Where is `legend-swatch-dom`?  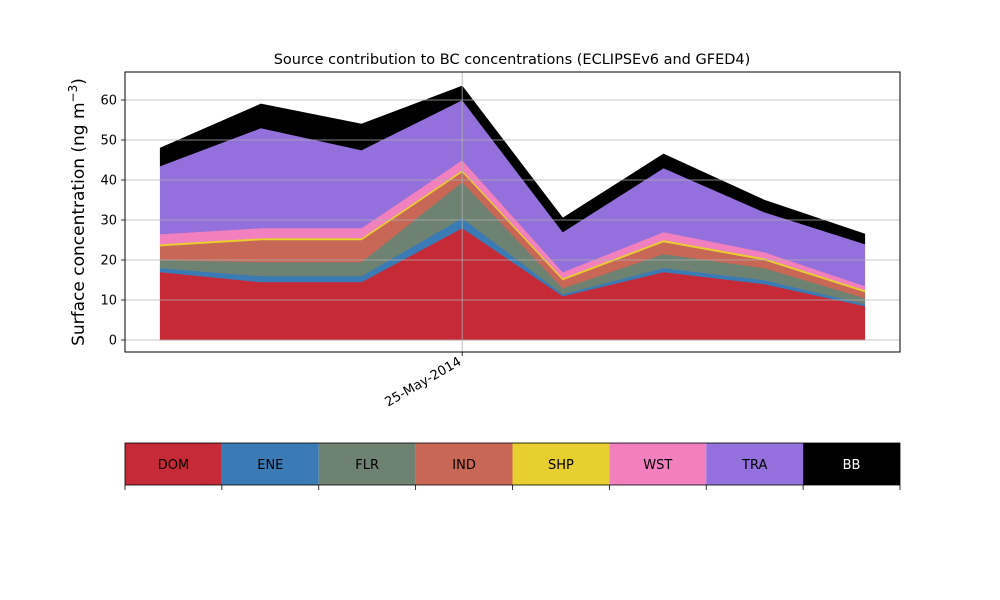
legend-swatch-dom is located at coordinates (173, 464).